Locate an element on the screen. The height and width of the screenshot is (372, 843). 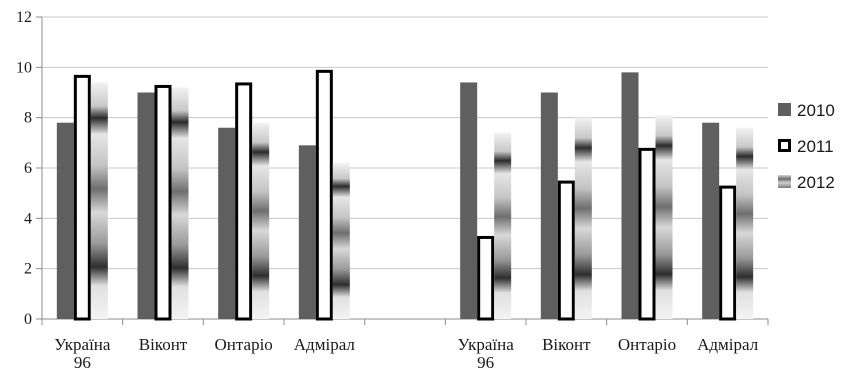
legend-swatch-2011 is located at coordinates (784, 145).